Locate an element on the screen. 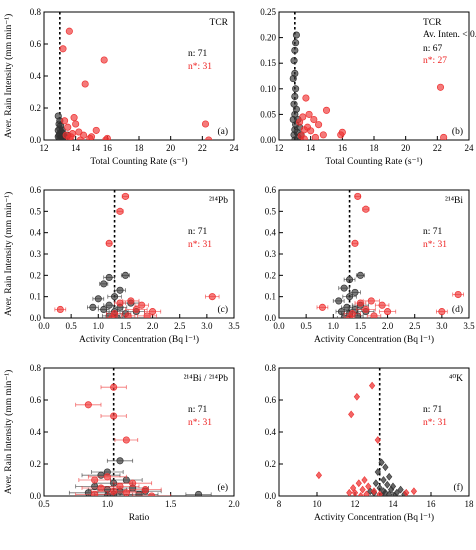 The height and width of the screenshot is (550, 476). y-tick-label: 0.00 is located at coordinates (268, 140).